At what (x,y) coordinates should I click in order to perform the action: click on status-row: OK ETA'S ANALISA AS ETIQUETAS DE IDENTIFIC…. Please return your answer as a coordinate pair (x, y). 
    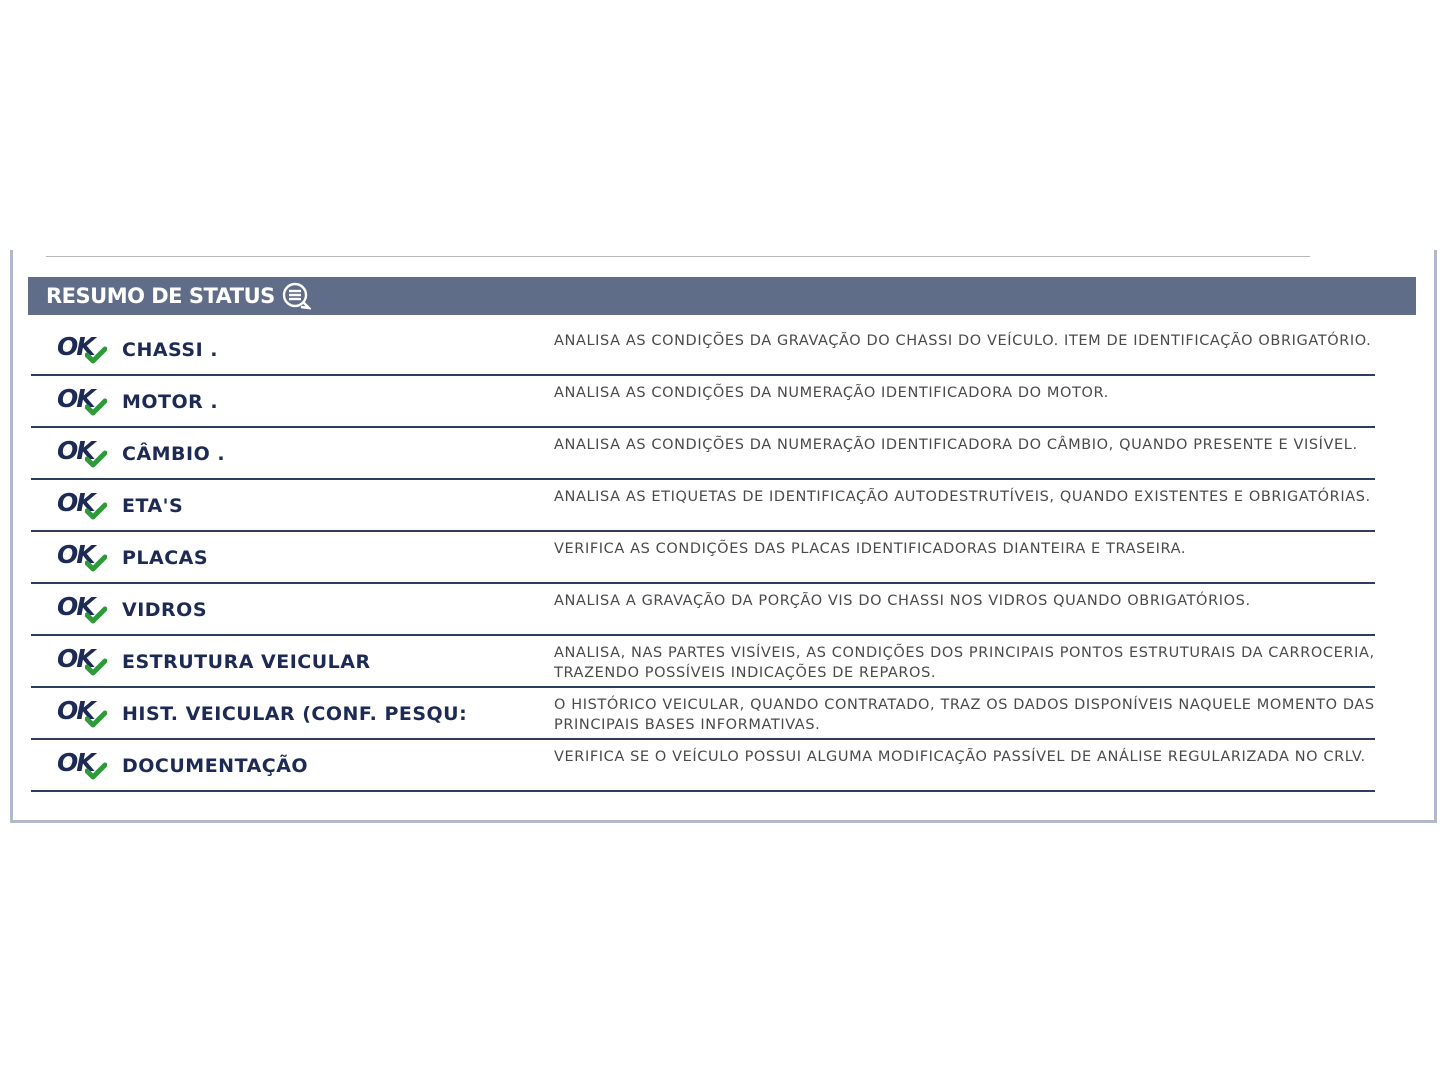
    Looking at the image, I should click on (703, 506).